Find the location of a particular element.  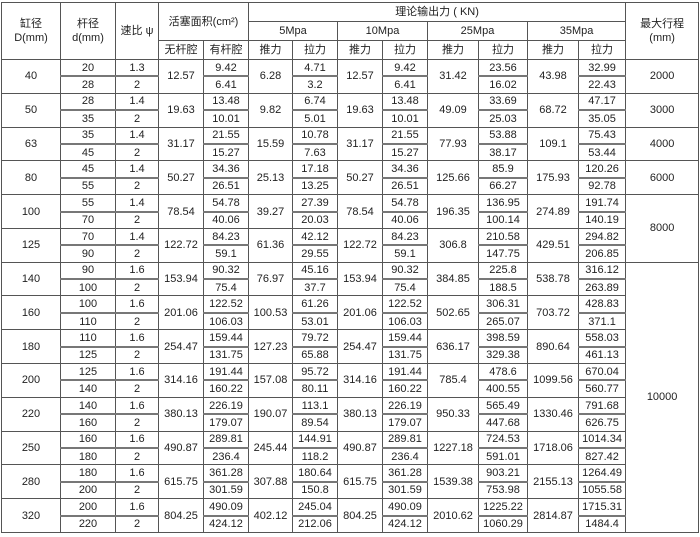

bore-cell: 280 is located at coordinates (31, 482).